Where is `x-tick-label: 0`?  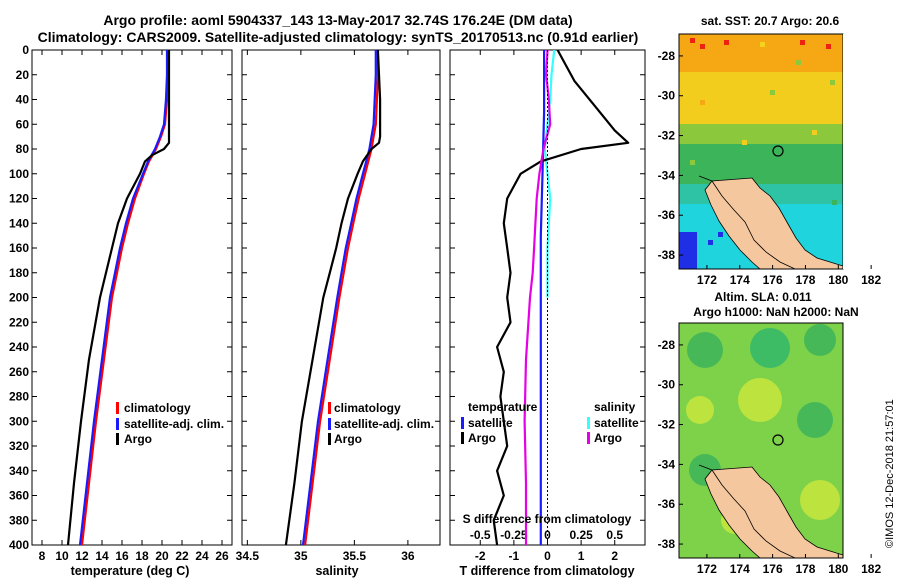 x-tick-label: 0 is located at coordinates (547, 556).